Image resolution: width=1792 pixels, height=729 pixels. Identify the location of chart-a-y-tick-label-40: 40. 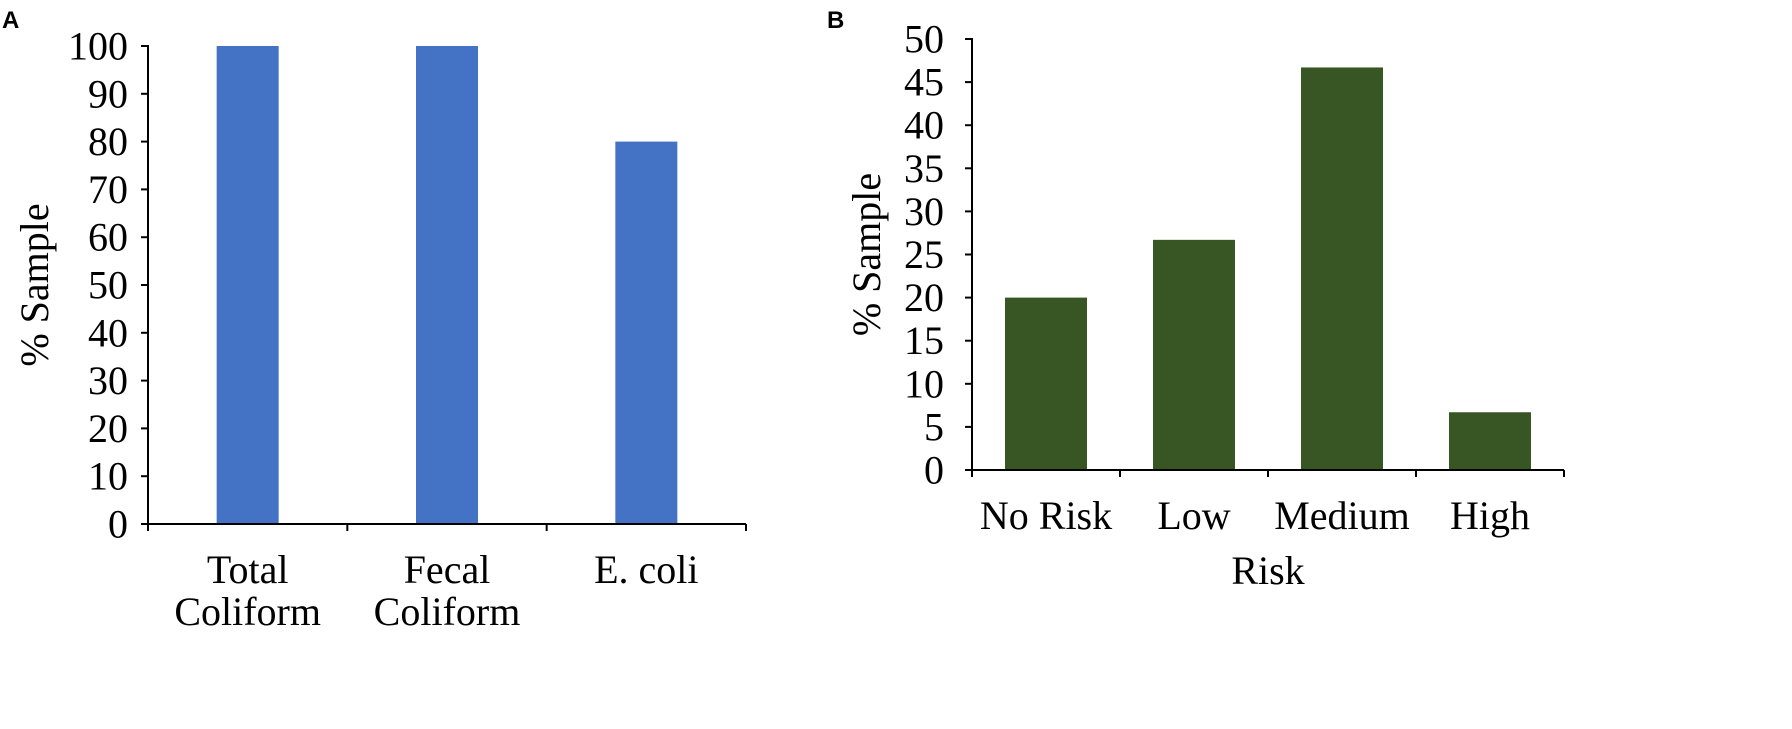
(108, 332).